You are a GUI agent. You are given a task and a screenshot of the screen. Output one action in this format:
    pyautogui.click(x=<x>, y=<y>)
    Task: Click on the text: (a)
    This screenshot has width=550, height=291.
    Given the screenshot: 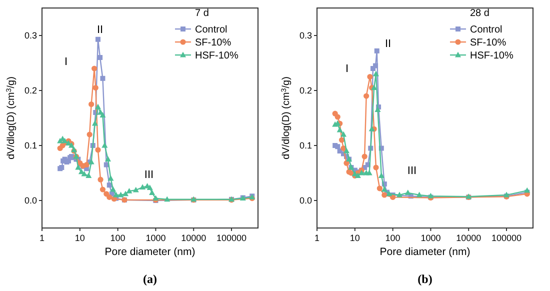 What is the action you would take?
    pyautogui.click(x=150, y=279)
    